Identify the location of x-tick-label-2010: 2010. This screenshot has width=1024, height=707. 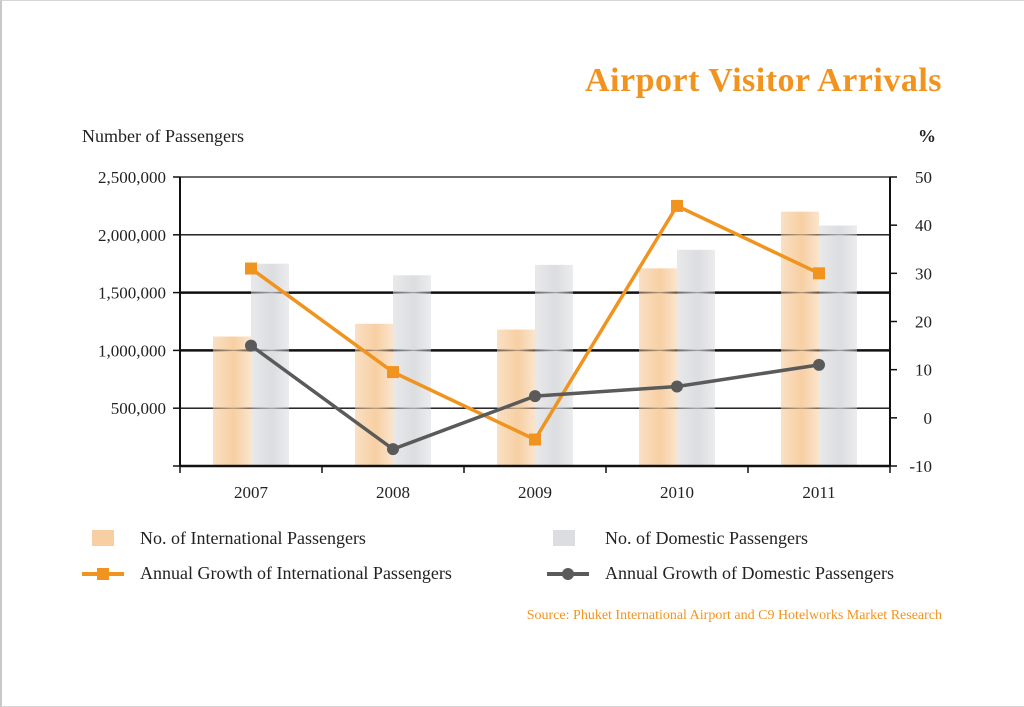
(677, 492).